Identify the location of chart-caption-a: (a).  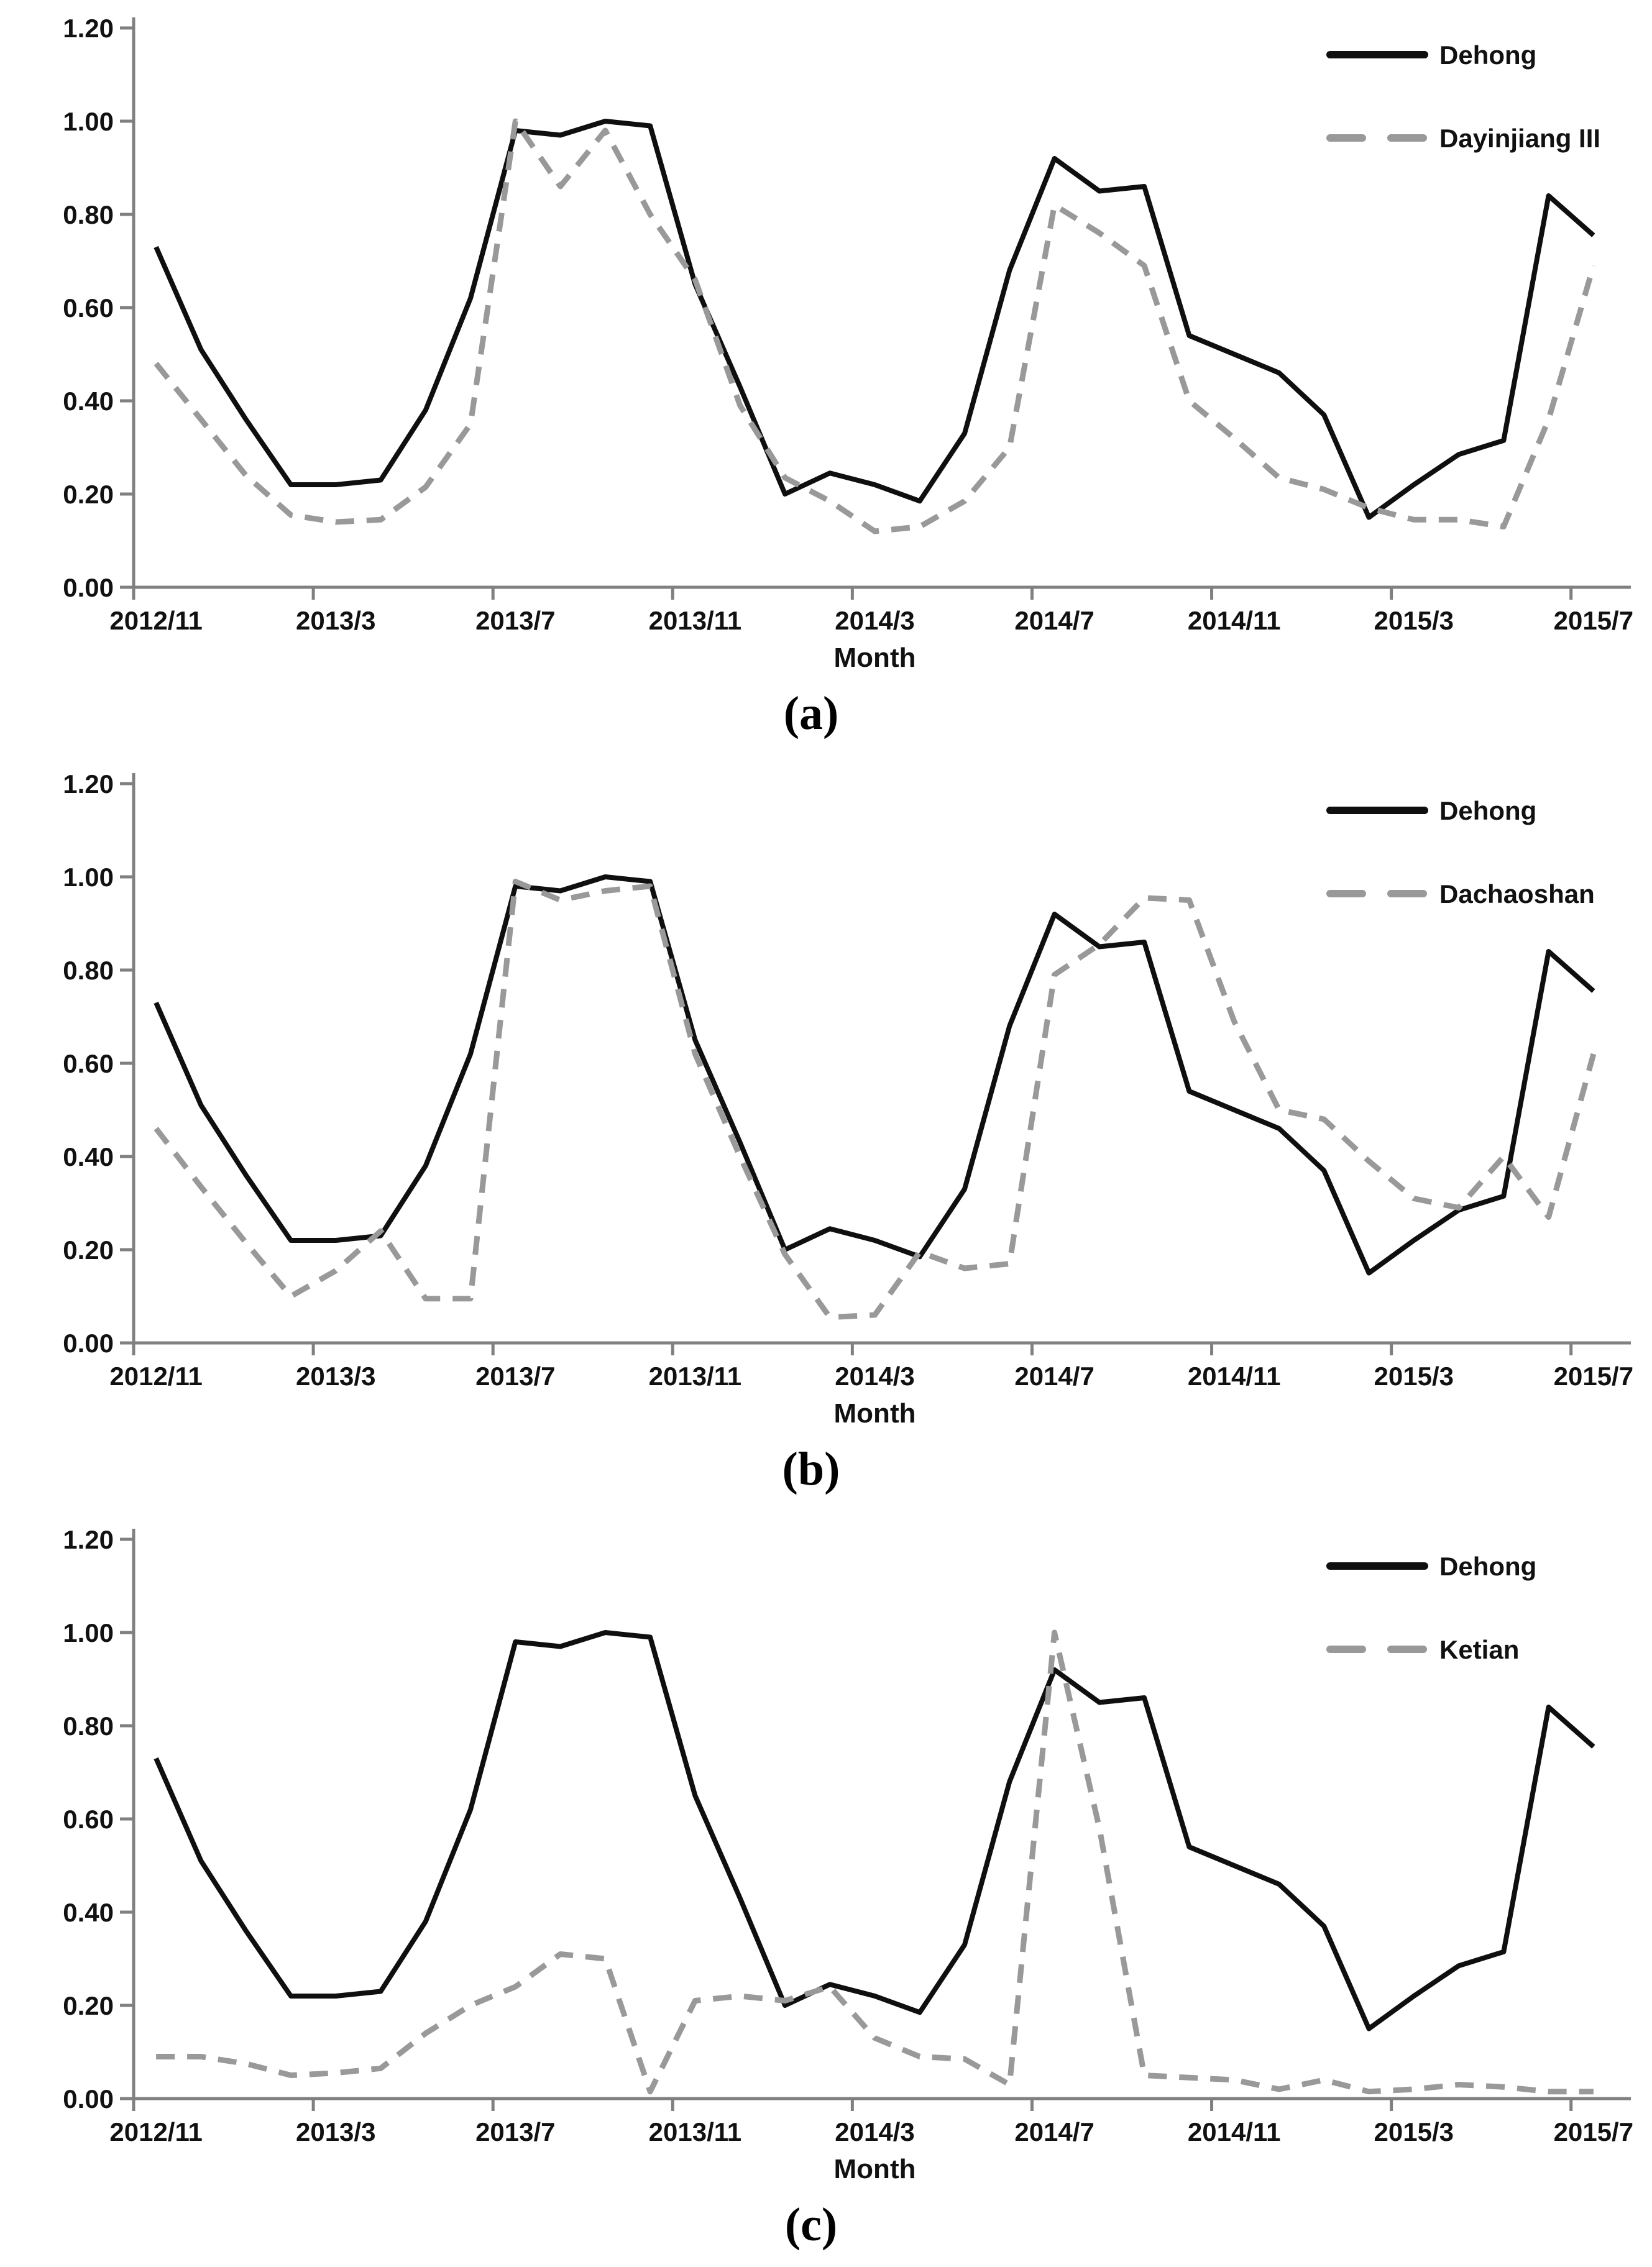
(811, 713).